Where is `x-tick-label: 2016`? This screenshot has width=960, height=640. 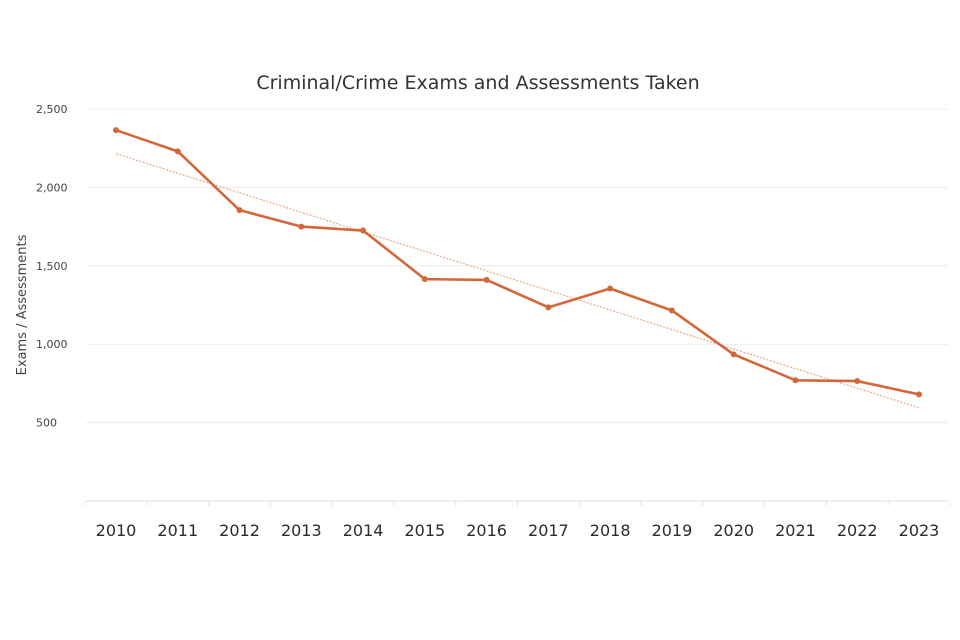
x-tick-label: 2016 is located at coordinates (486, 530).